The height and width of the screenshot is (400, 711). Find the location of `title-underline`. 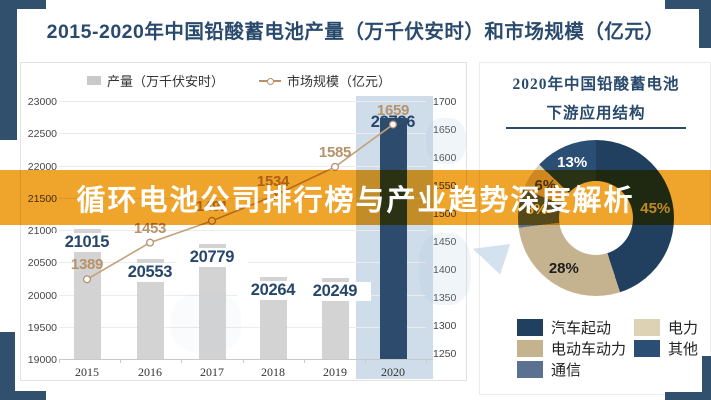

title-underline is located at coordinates (596, 128).